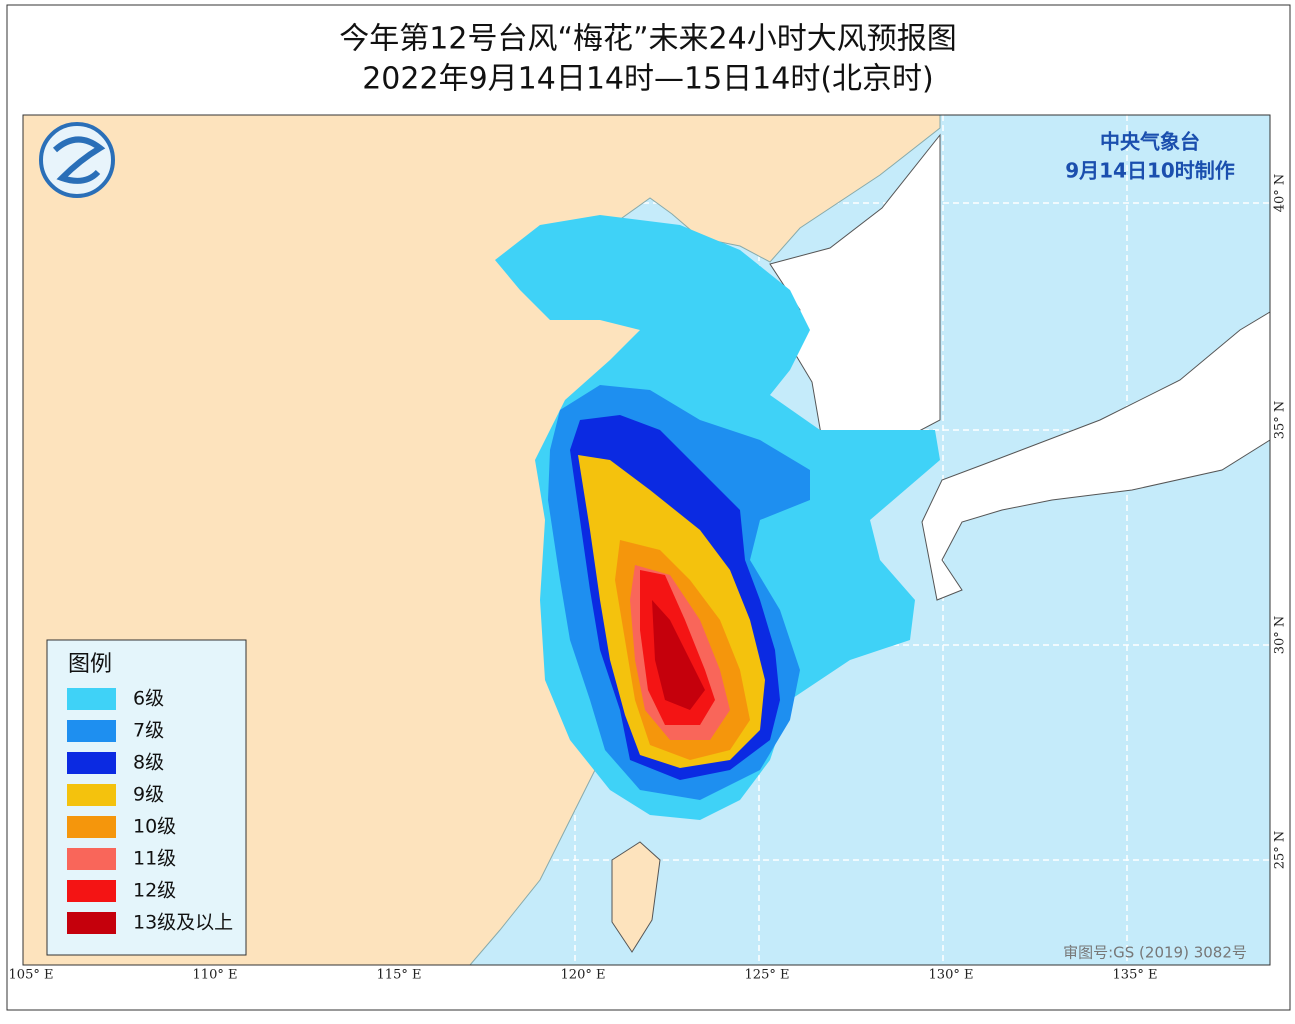  I want to click on legend-label: 6级, so click(148, 699).